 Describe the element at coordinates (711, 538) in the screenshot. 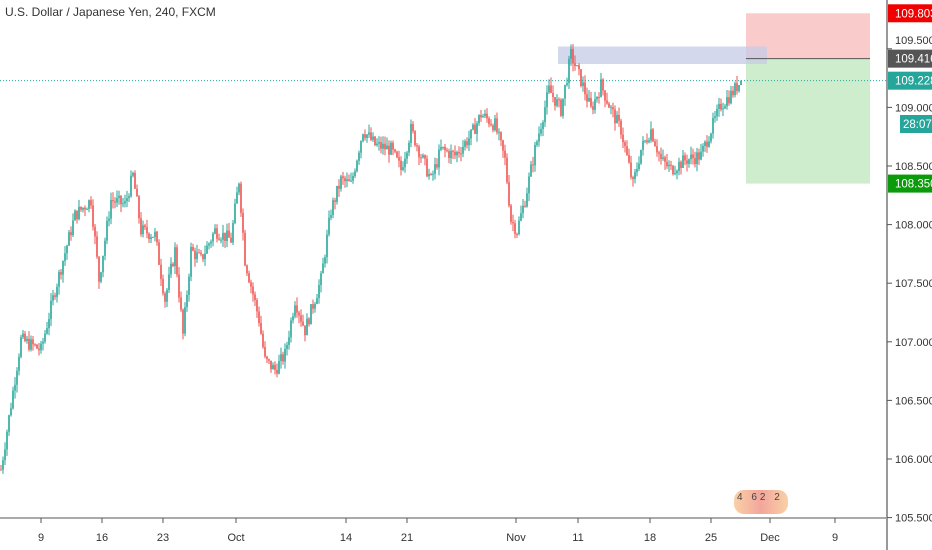

I see `x-tick-label: 25` at that location.